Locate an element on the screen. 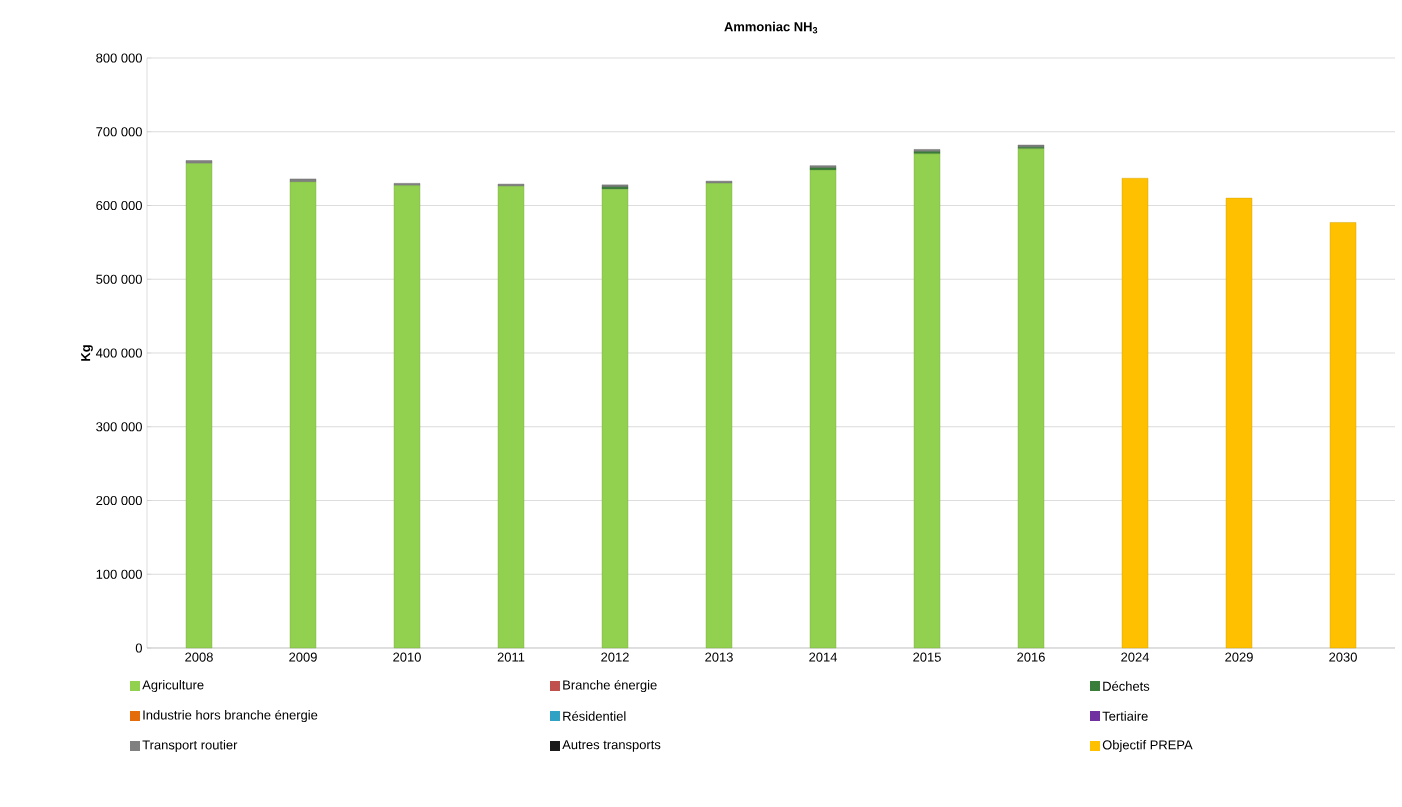 The width and height of the screenshot is (1402, 807). y-tick-label: 500 000 is located at coordinates (119, 279).